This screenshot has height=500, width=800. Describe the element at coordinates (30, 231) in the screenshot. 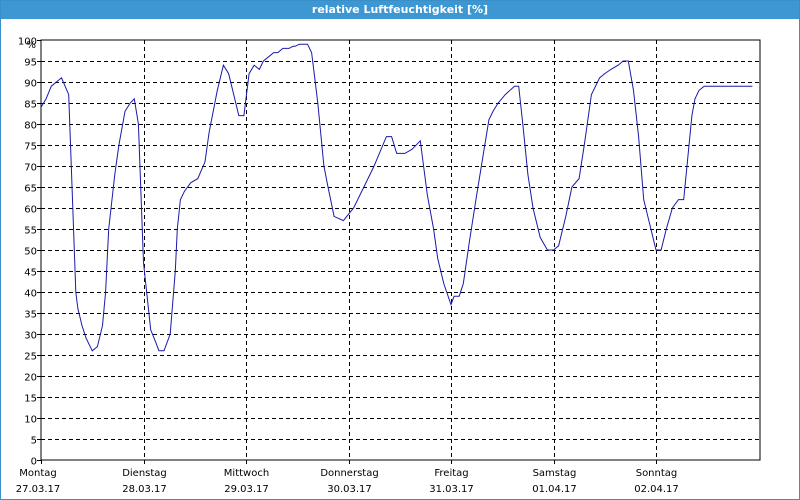

I see `y-tick-label: 55` at that location.